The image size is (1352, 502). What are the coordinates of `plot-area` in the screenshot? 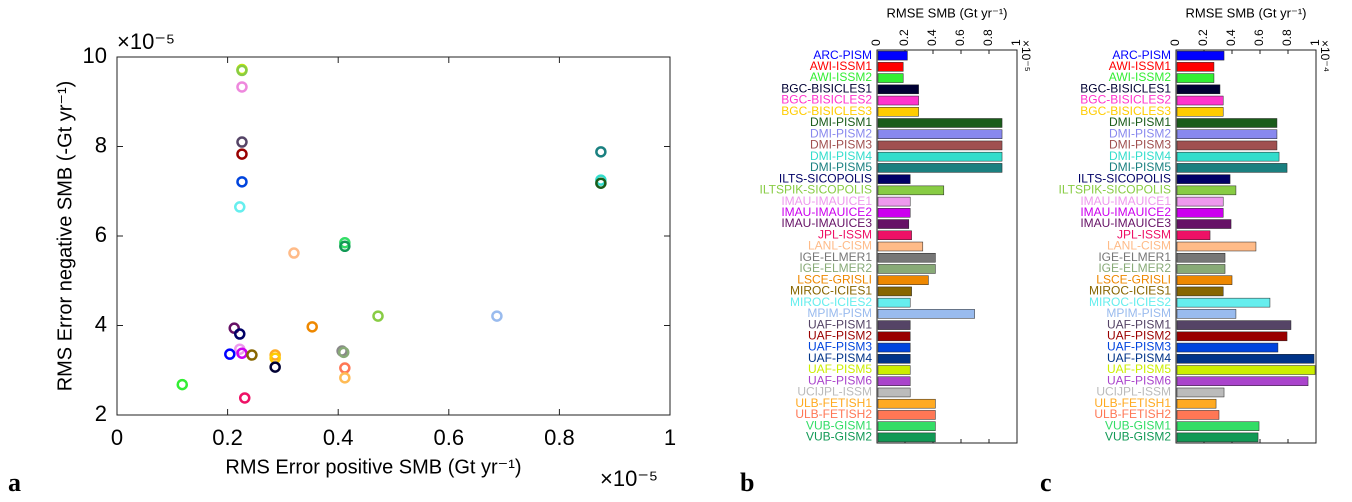 It's located at (947, 246).